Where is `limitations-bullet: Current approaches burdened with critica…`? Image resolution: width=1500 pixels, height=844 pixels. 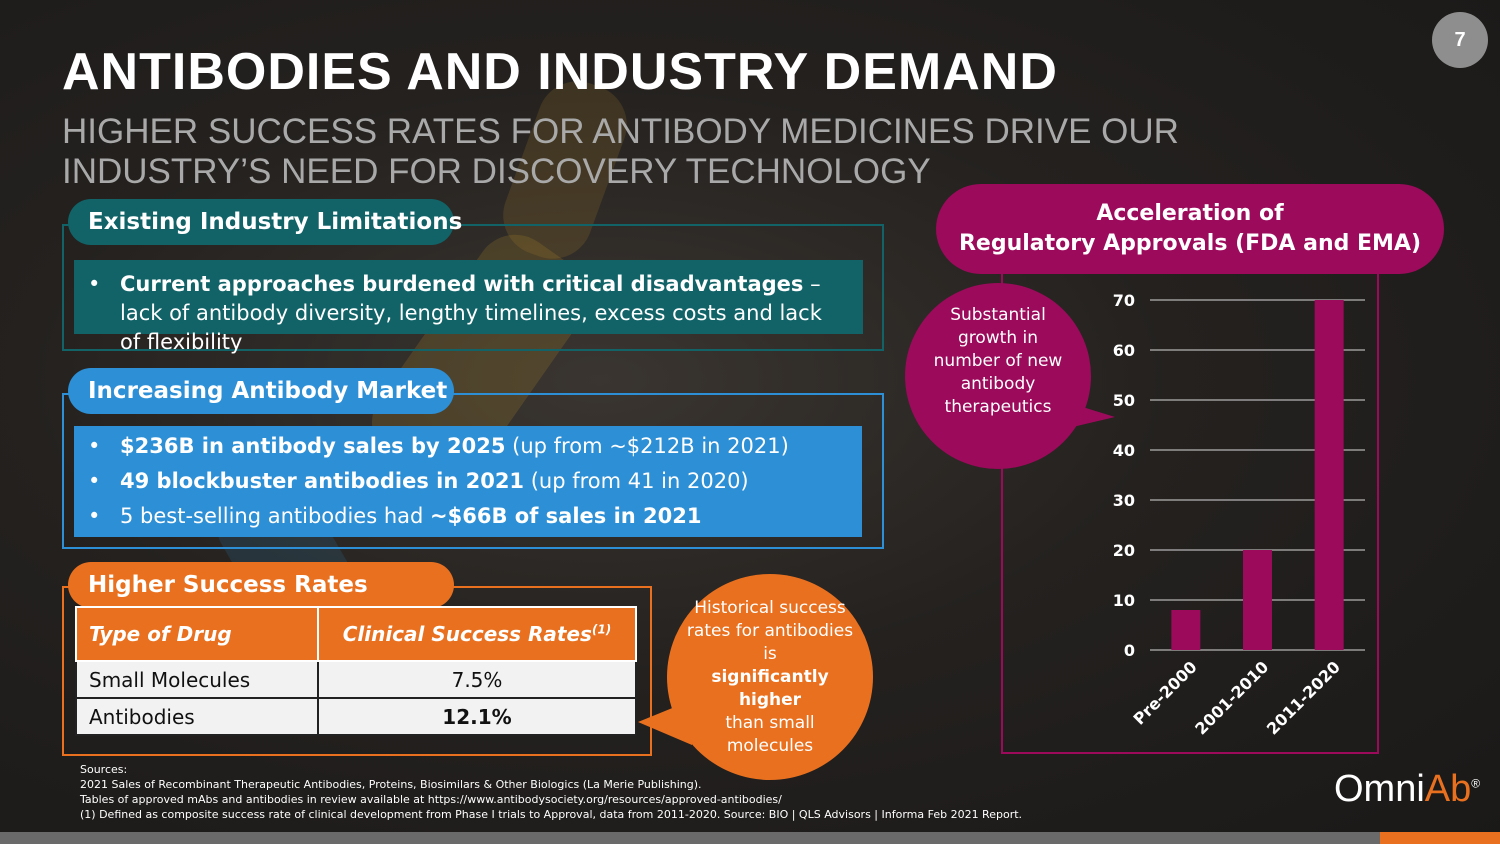 limitations-bullet: Current approaches burdened with critica… is located at coordinates (467, 313).